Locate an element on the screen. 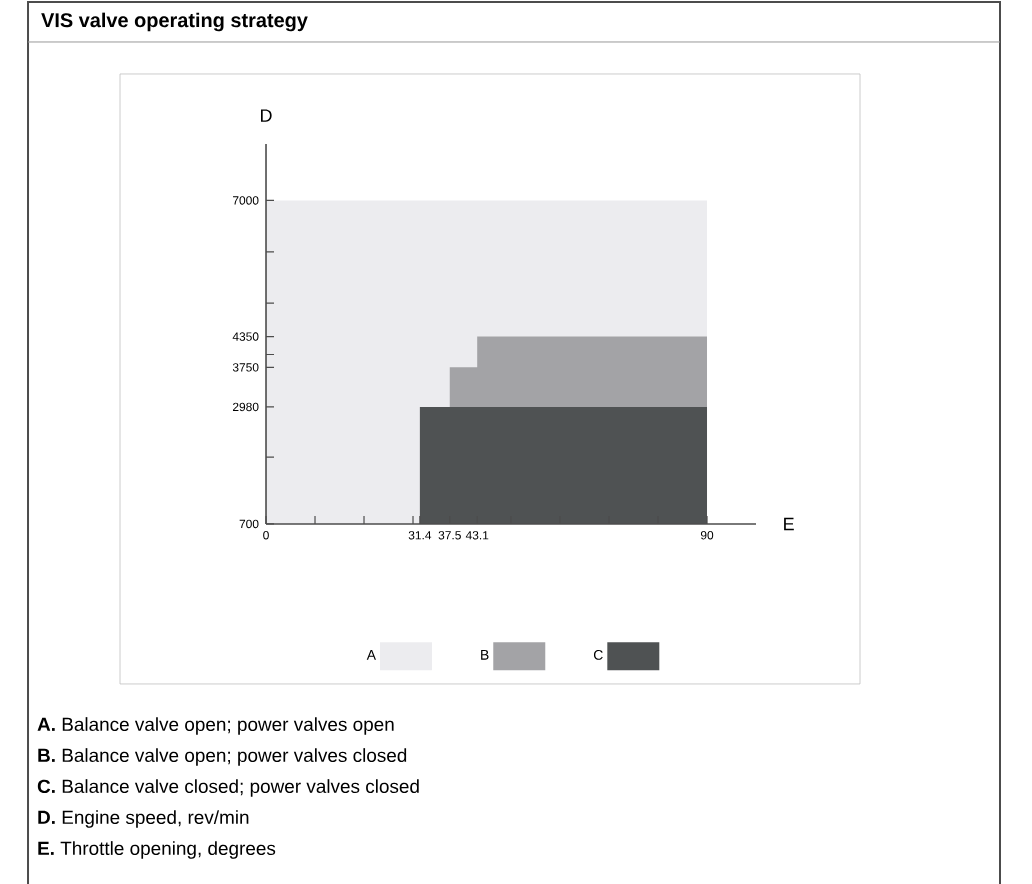  chart-title: VIS valve operating strategy is located at coordinates (174, 22).